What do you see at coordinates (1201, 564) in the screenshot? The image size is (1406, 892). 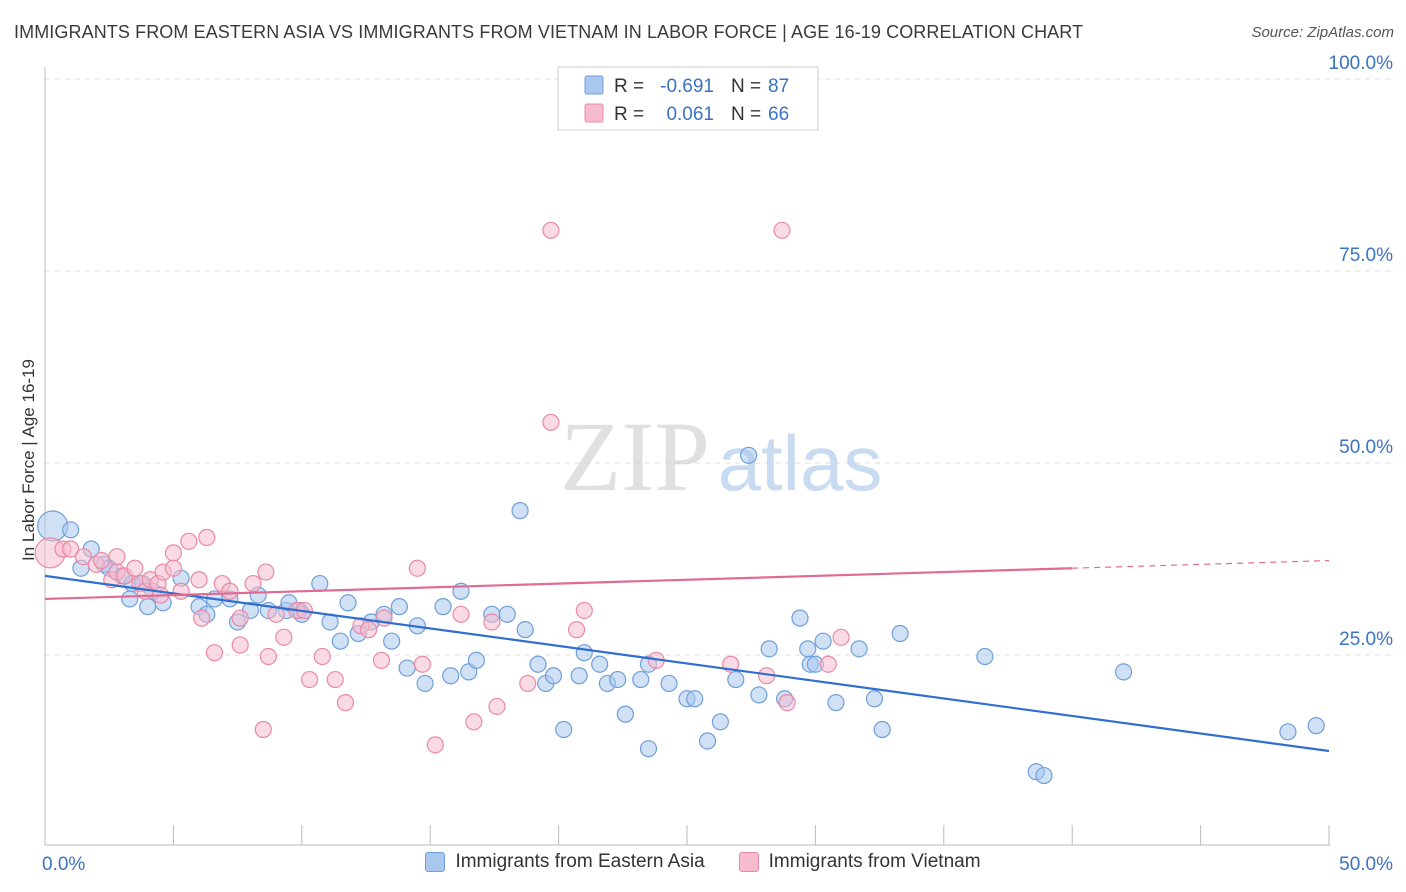 I see `trend-line-vietnam-extension` at bounding box center [1201, 564].